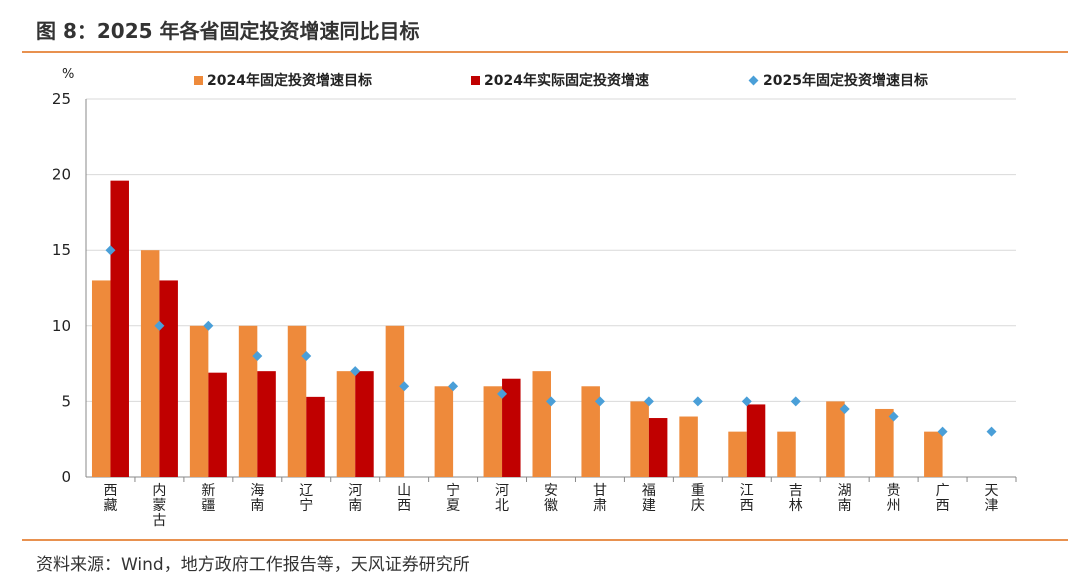 This screenshot has height=583, width=1080. What do you see at coordinates (845, 498) in the screenshot?
I see `x-tick-label: 湖南` at bounding box center [845, 498].